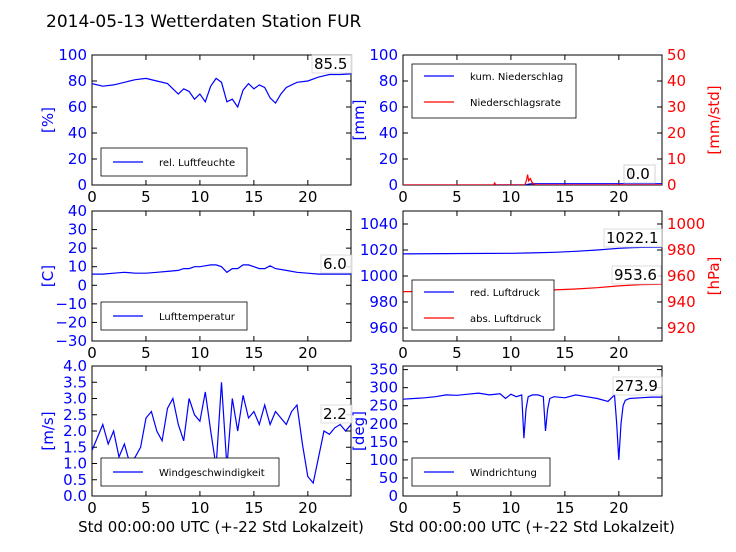 The height and width of the screenshot is (552, 736). I want to click on legend: Lufttemperatur, so click(174, 316).